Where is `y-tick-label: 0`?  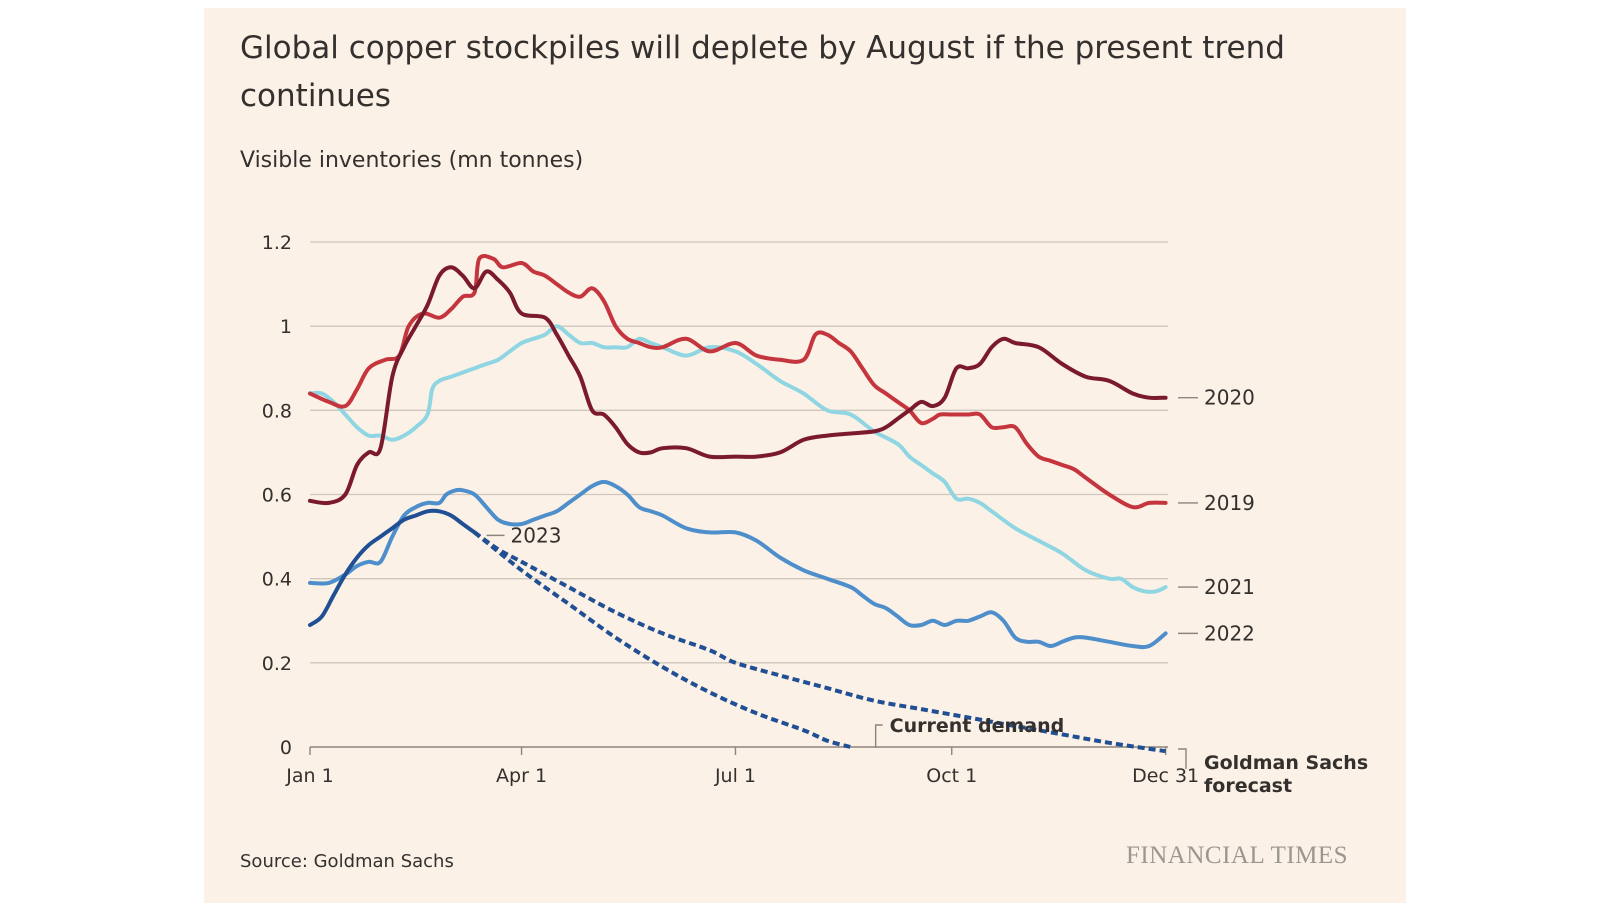
y-tick-label: 0 is located at coordinates (286, 748).